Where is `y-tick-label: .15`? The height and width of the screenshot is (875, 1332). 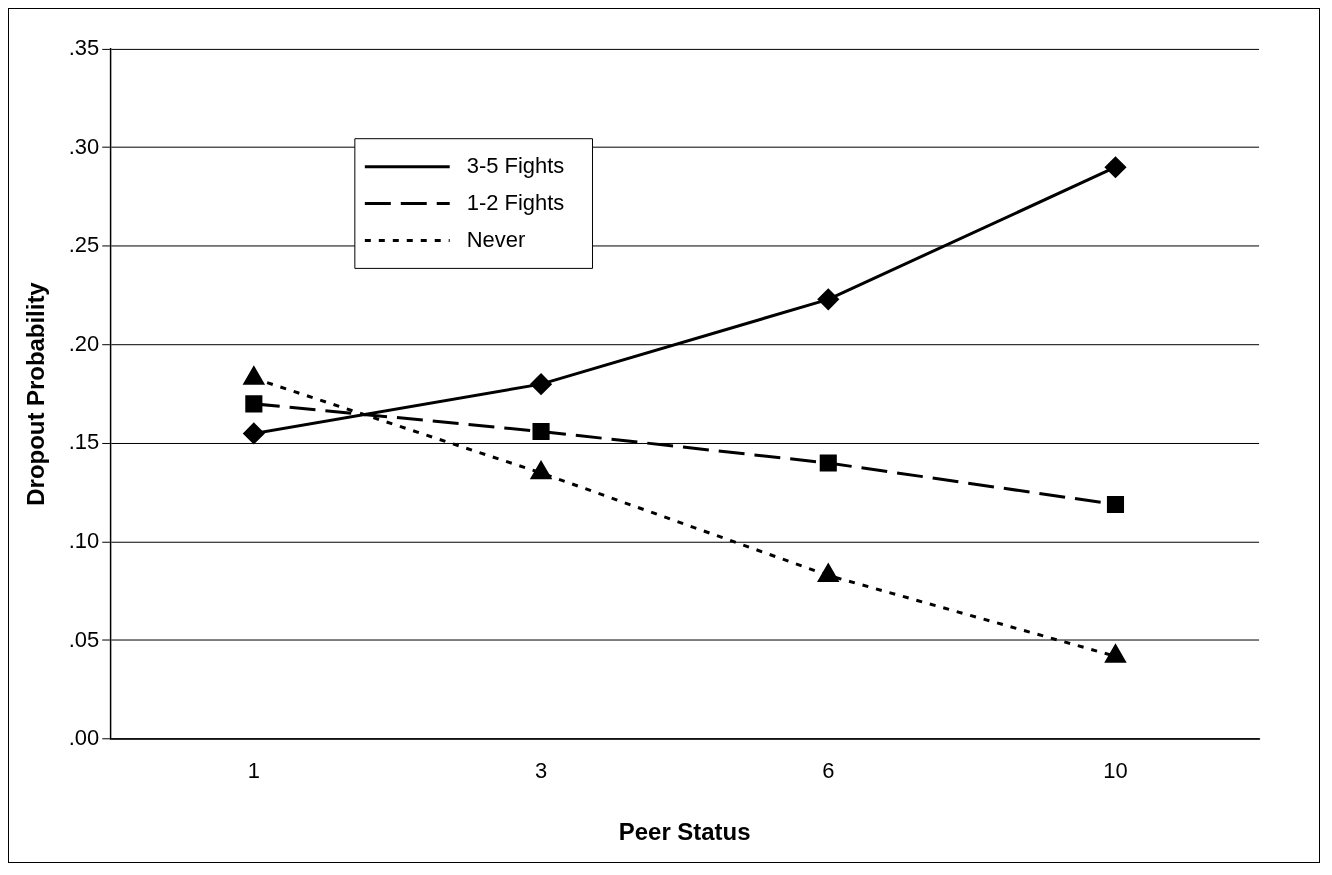 y-tick-label: .15 is located at coordinates (84, 442).